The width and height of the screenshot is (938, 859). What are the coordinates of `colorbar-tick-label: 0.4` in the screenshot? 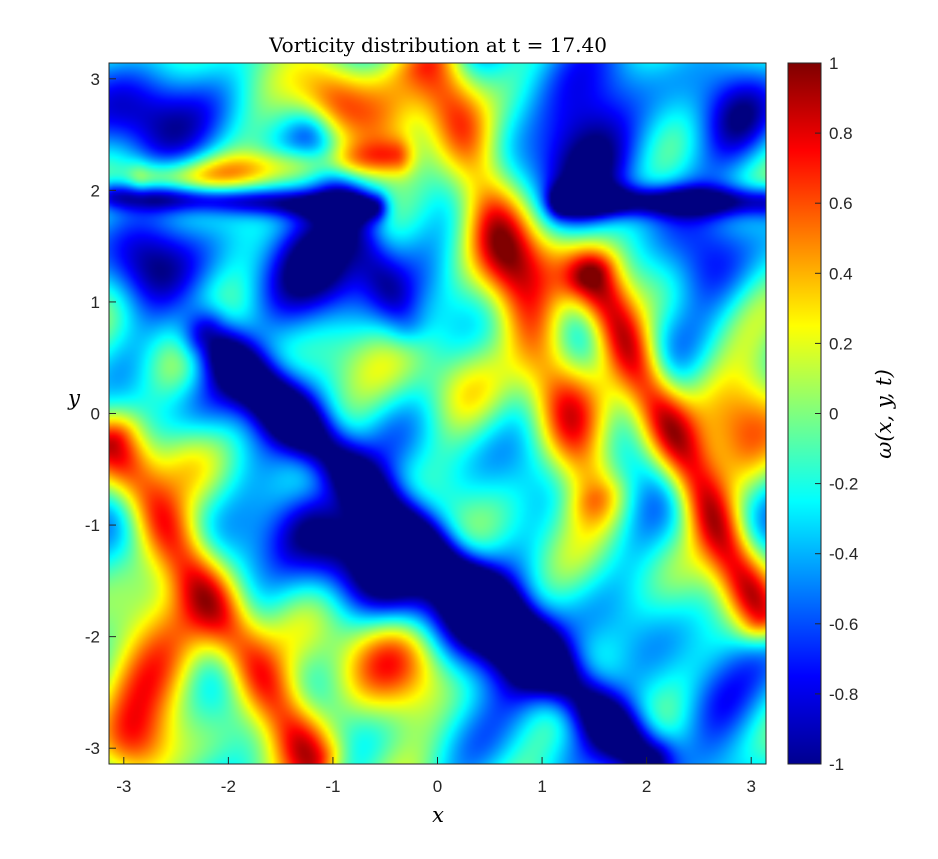 It's located at (841, 273).